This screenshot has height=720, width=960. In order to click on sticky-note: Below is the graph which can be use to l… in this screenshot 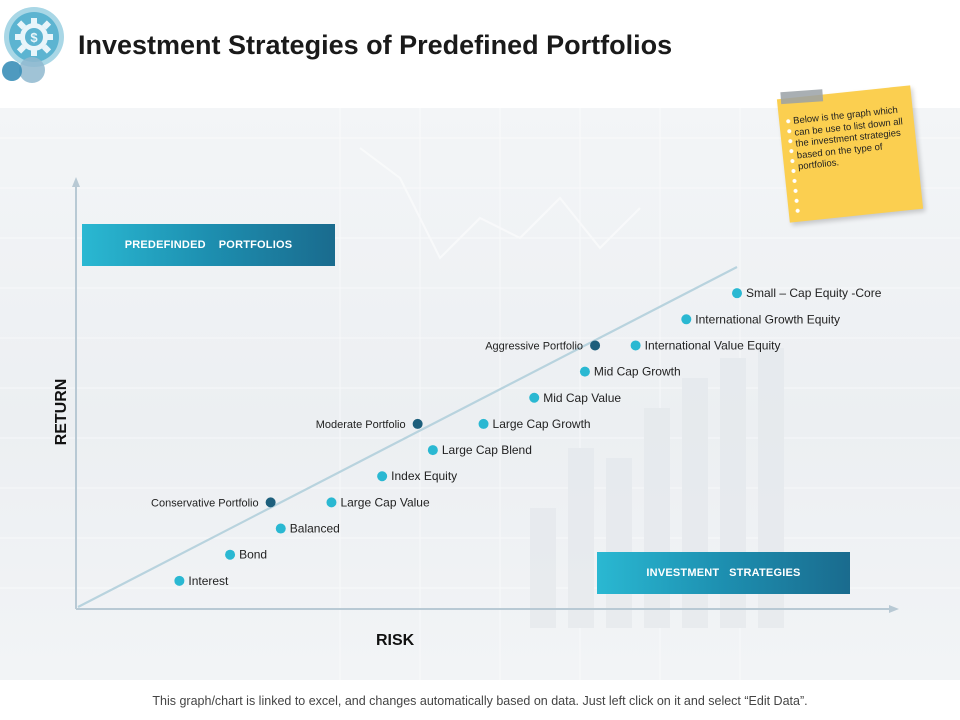, I will do `click(850, 154)`.